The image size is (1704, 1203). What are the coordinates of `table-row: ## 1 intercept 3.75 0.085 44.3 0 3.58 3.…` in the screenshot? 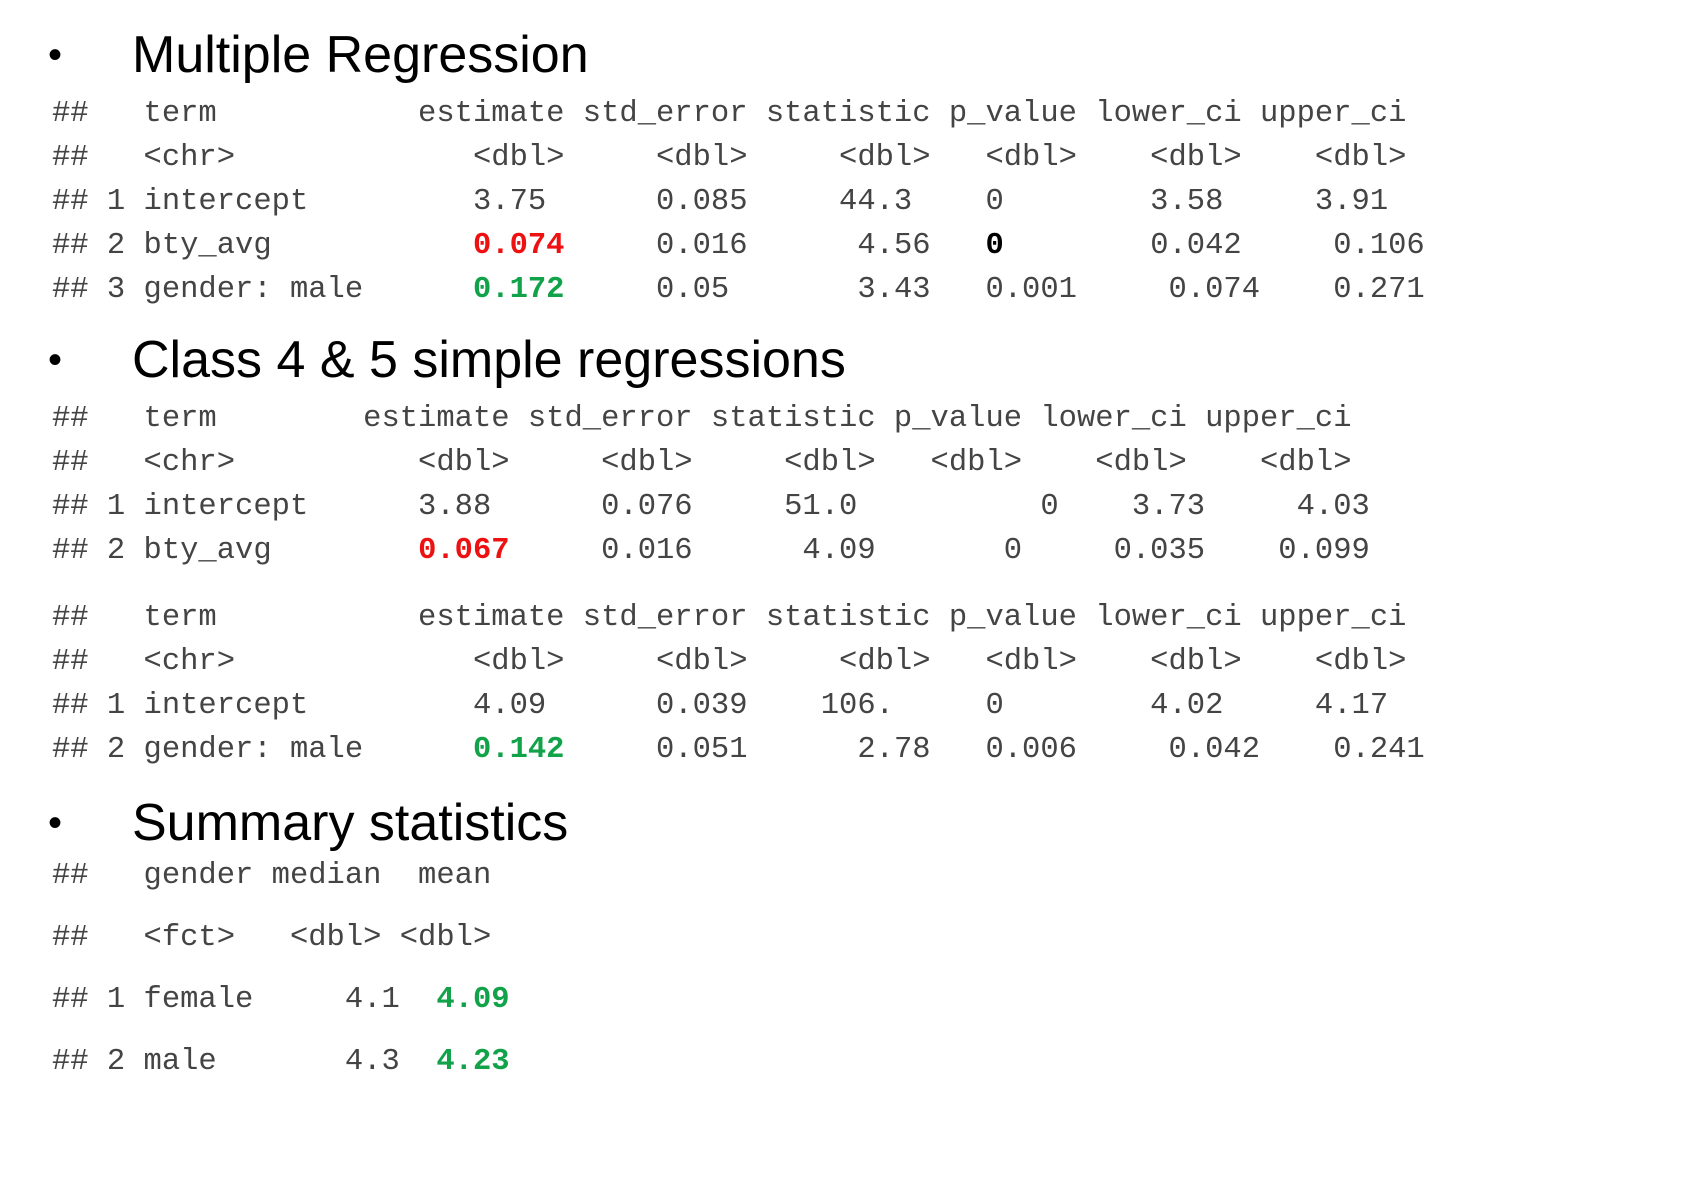 It's located at (720, 202).